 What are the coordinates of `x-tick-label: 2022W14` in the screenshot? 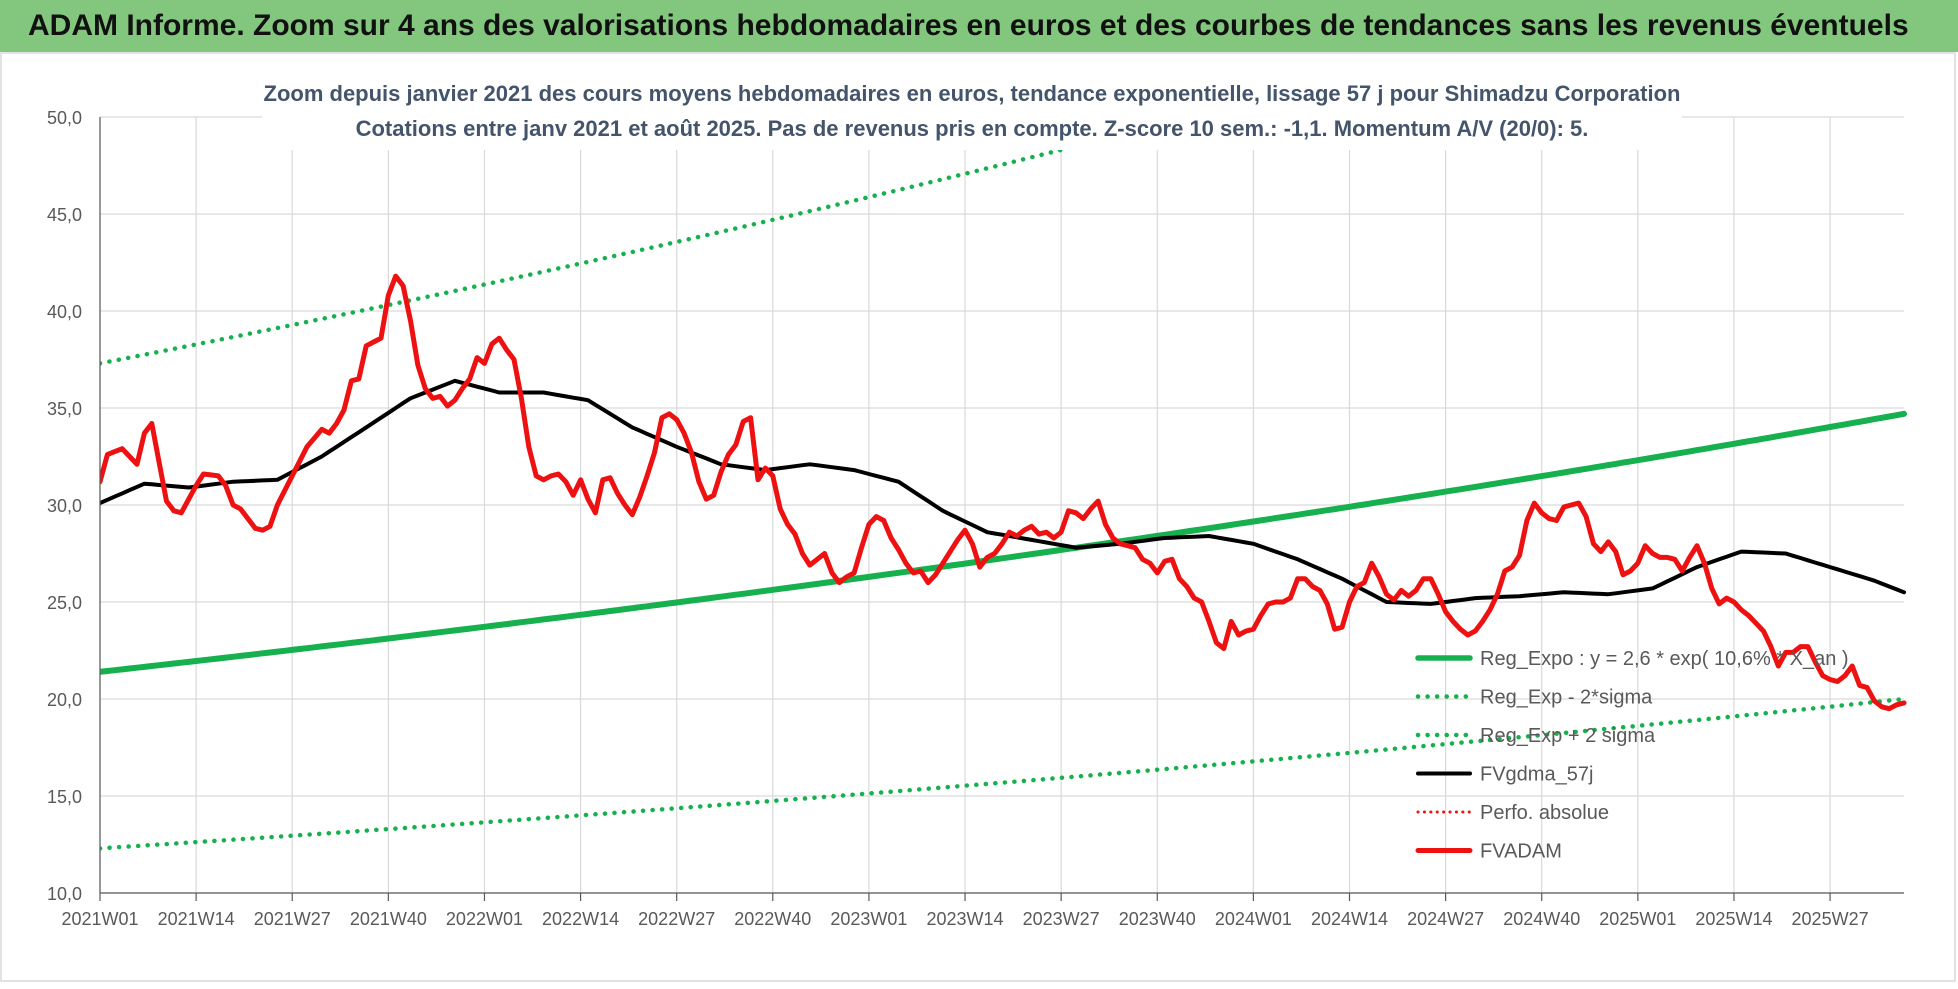 It's located at (580, 919).